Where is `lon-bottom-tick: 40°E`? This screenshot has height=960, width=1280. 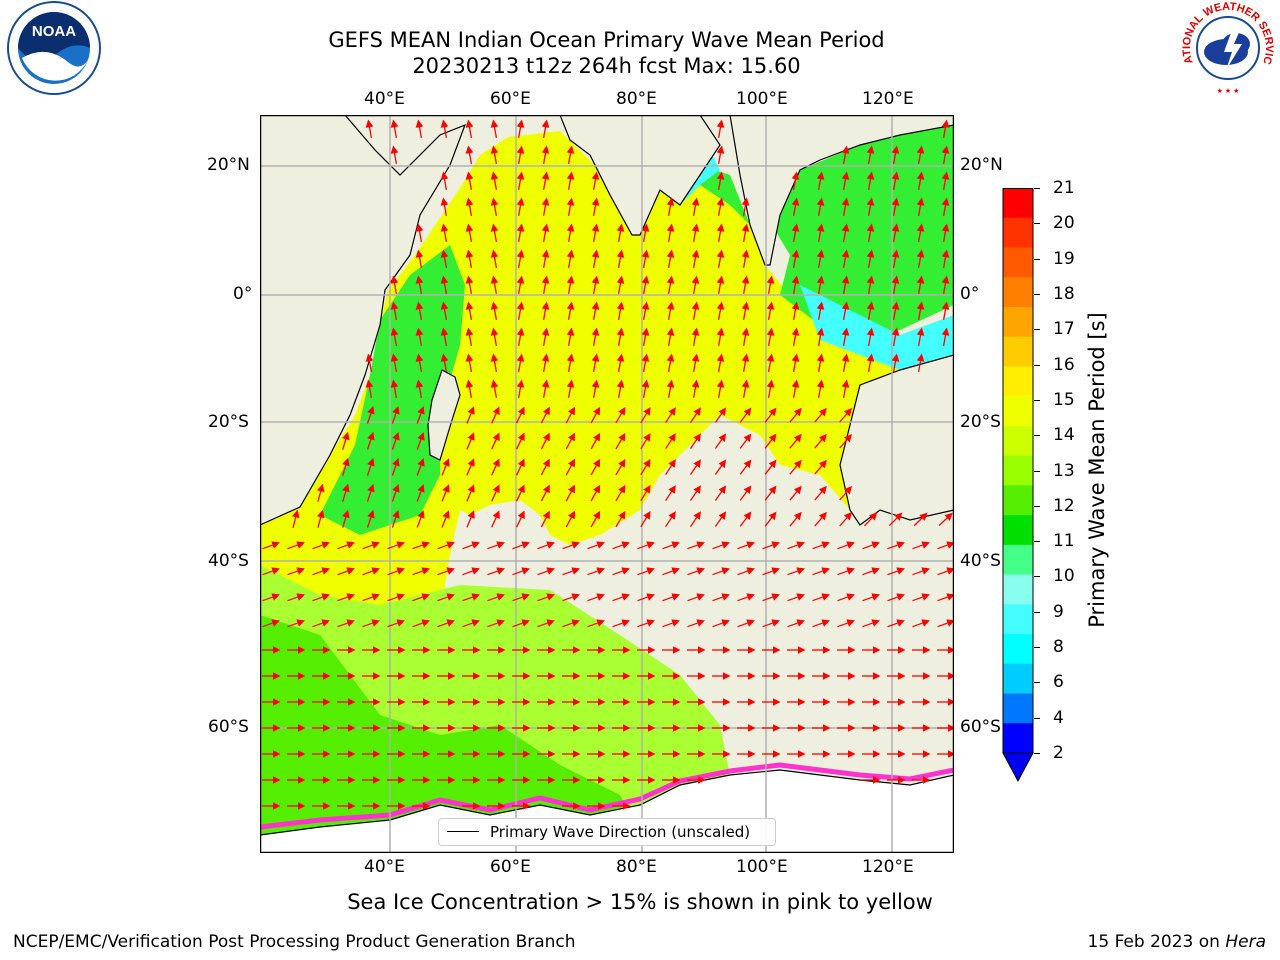 lon-bottom-tick: 40°E is located at coordinates (384, 867).